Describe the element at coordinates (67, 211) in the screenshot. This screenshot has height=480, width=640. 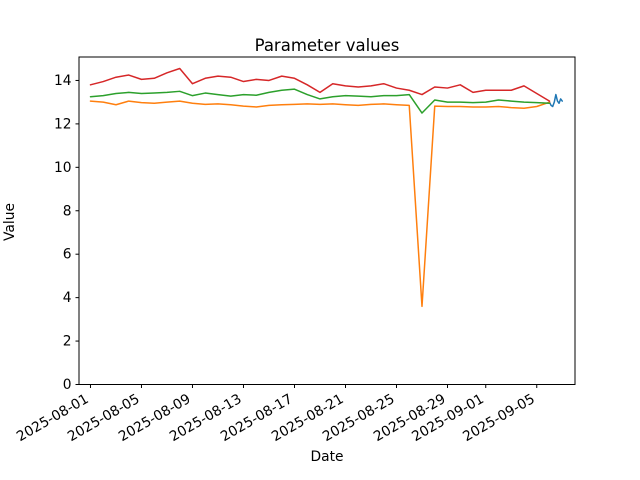
I see `y-tick-label: 8` at that location.